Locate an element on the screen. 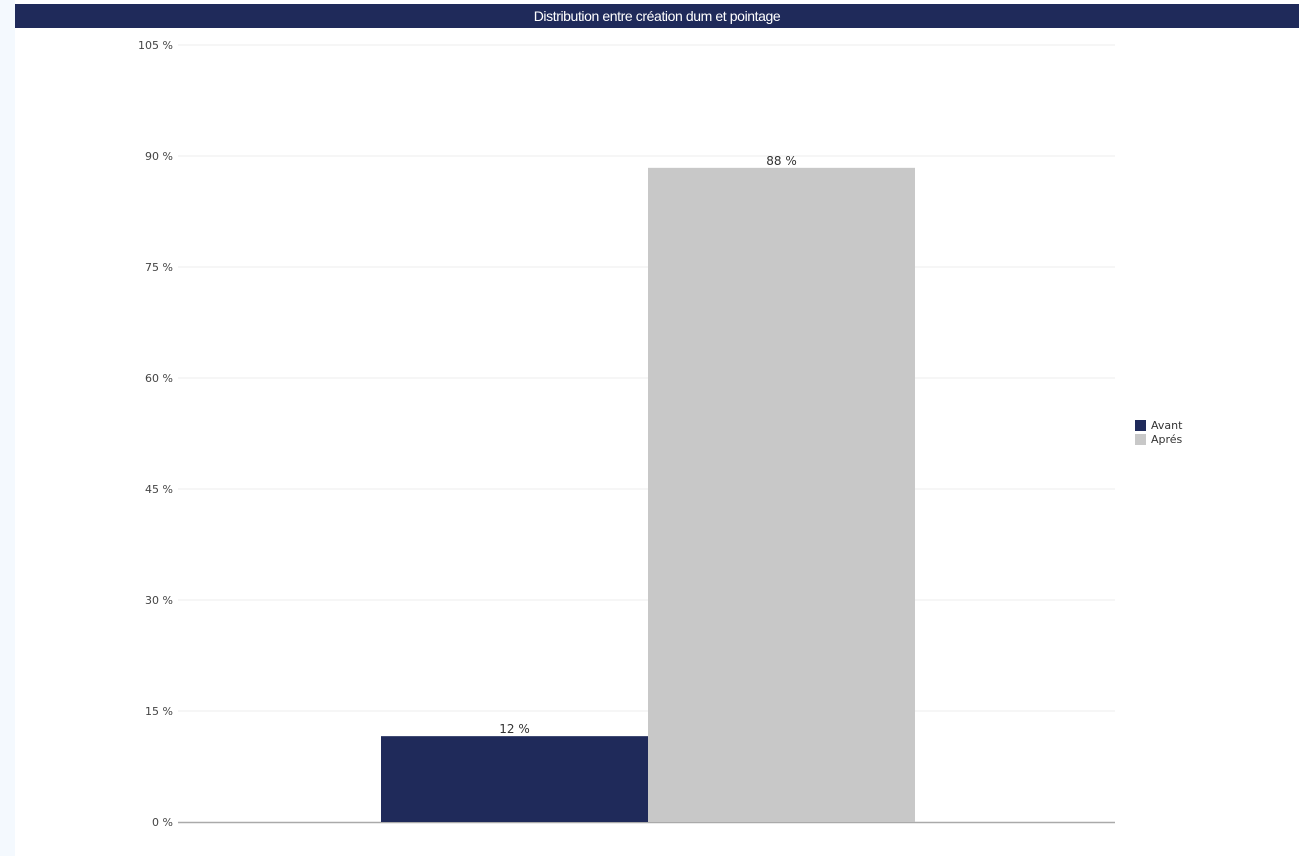 This screenshot has height=856, width=1299. legend-swatch-apres is located at coordinates (1140, 439).